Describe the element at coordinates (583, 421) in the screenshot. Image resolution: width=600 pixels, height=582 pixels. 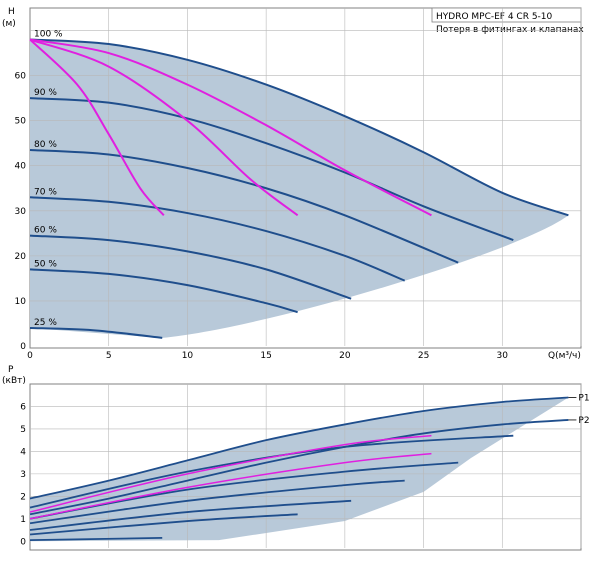
I see `legend-label: P2` at that location.